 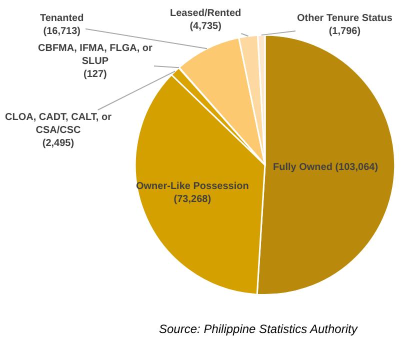 What do you see at coordinates (258, 329) in the screenshot?
I see `source-note: Source: Philippine Statistics Authority` at bounding box center [258, 329].